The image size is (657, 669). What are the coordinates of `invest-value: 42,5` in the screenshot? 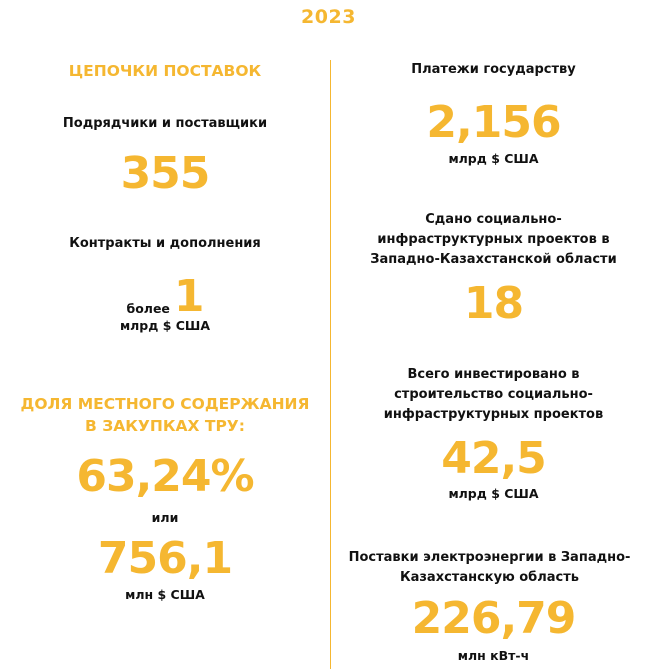 It's located at (494, 458).